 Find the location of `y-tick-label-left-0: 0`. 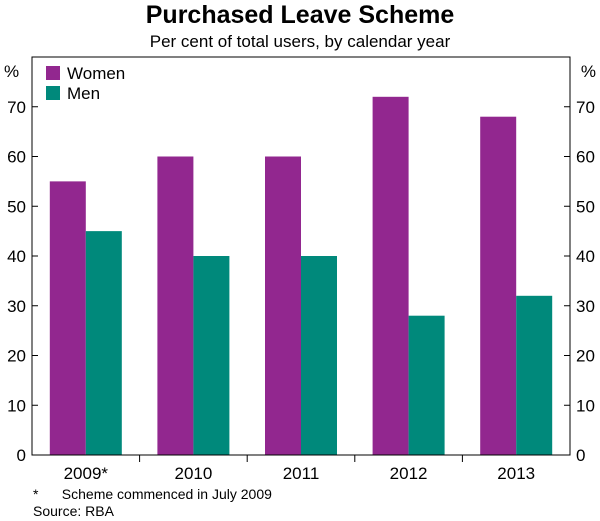

y-tick-label-left-0: 0 is located at coordinates (21, 455).